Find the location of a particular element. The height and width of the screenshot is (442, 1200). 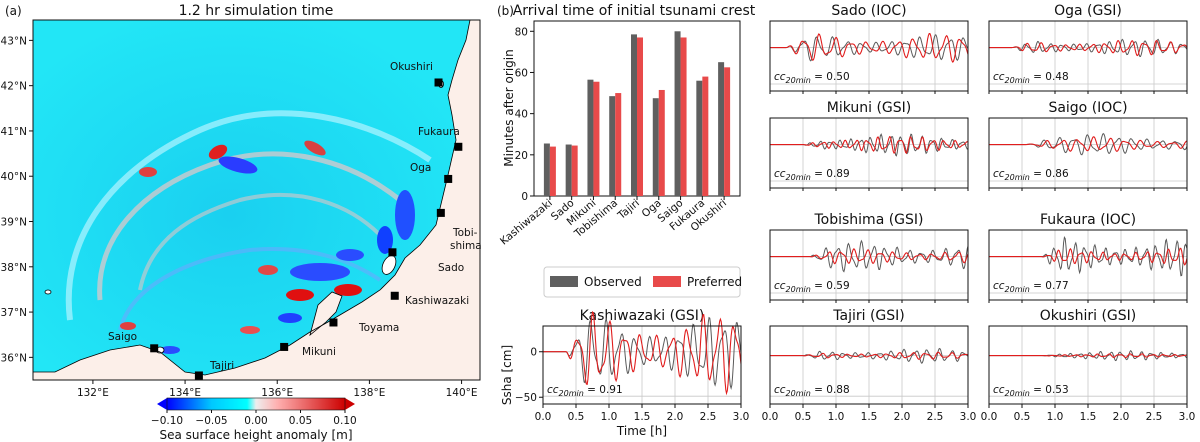

legend-swatch-preferred is located at coordinates (667, 281).